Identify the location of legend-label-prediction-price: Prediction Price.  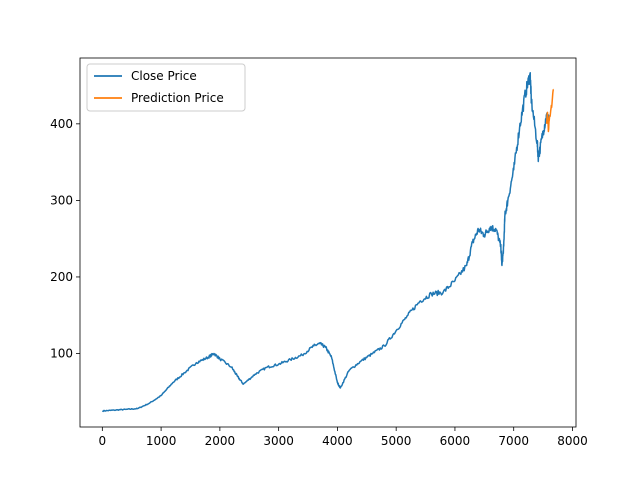
(177, 98).